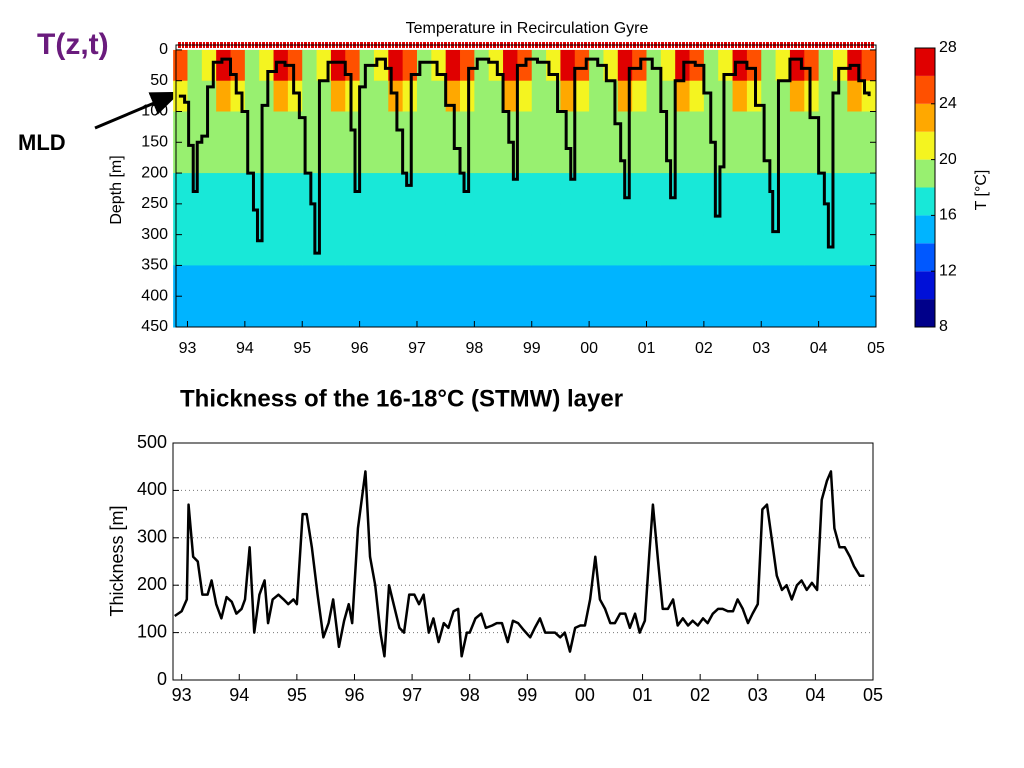 This screenshot has height=768, width=1024. I want to click on colorbar-tick-label: 20, so click(948, 159).